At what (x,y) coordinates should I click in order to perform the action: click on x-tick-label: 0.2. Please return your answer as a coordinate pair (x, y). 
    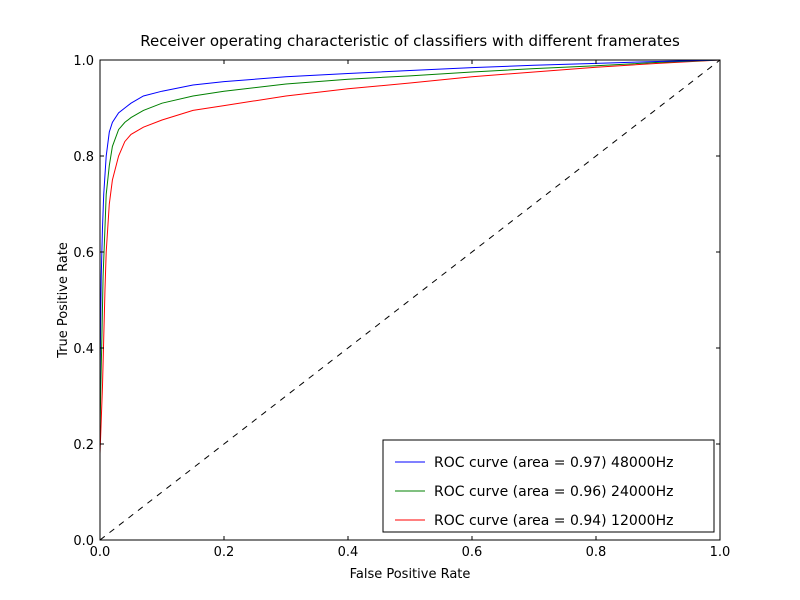
    Looking at the image, I should click on (224, 552).